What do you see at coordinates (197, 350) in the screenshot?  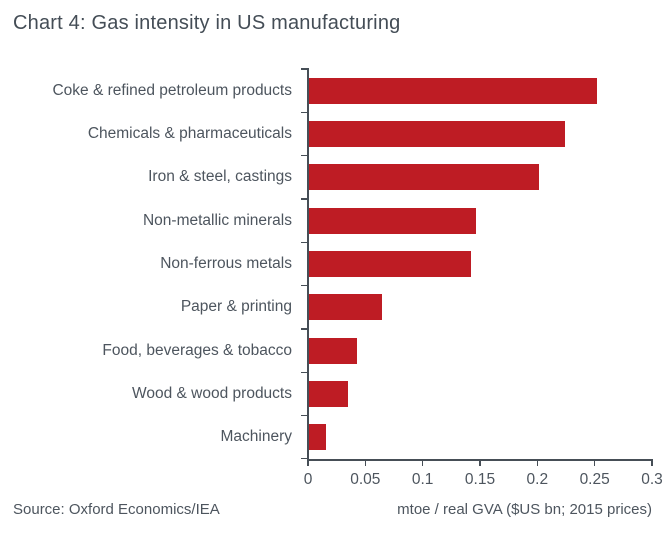 I see `category-label: Food, beverages & tobacco` at bounding box center [197, 350].